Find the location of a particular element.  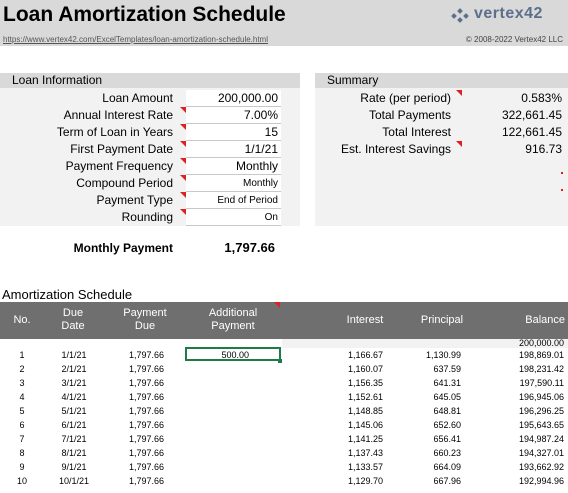

vertex42-logo-icon is located at coordinates (460, 15).